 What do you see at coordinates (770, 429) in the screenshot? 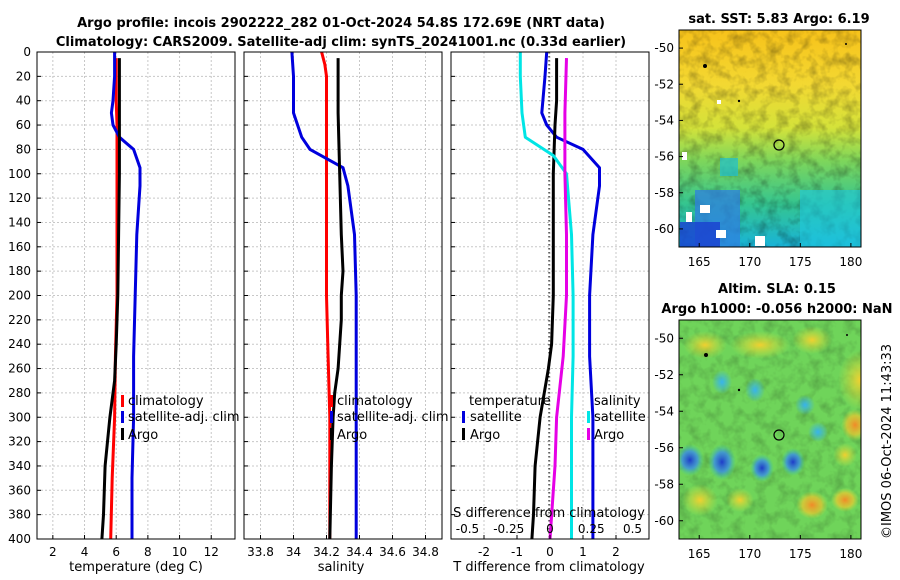
I see `sla-map-image` at bounding box center [770, 429].